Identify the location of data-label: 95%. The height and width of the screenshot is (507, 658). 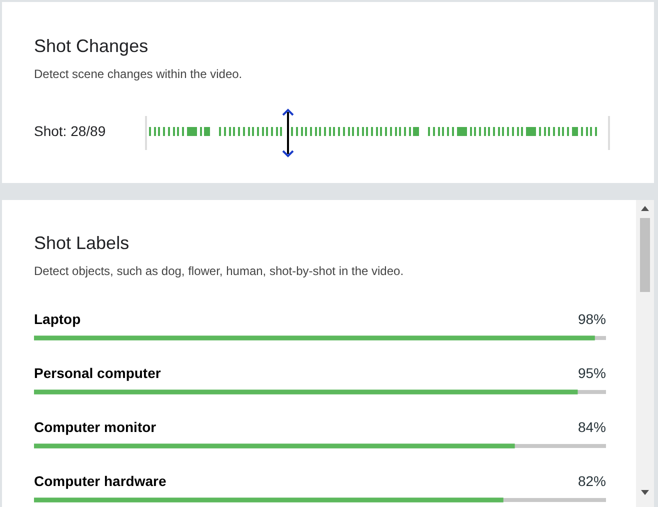
(592, 373).